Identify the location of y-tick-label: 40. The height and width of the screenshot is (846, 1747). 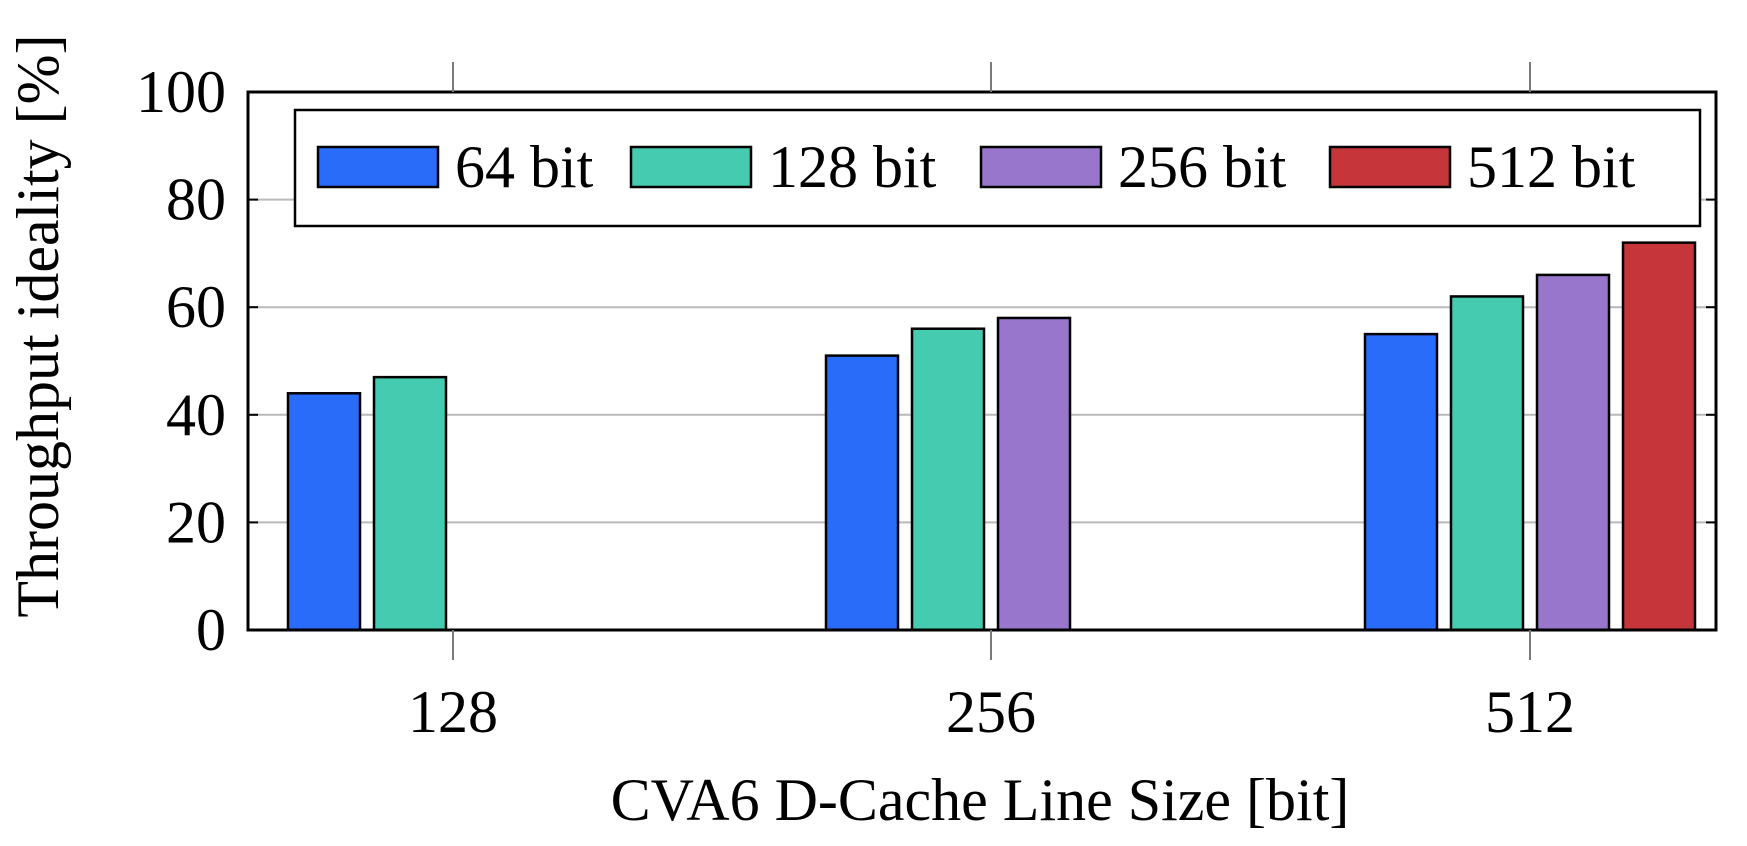
(196, 415).